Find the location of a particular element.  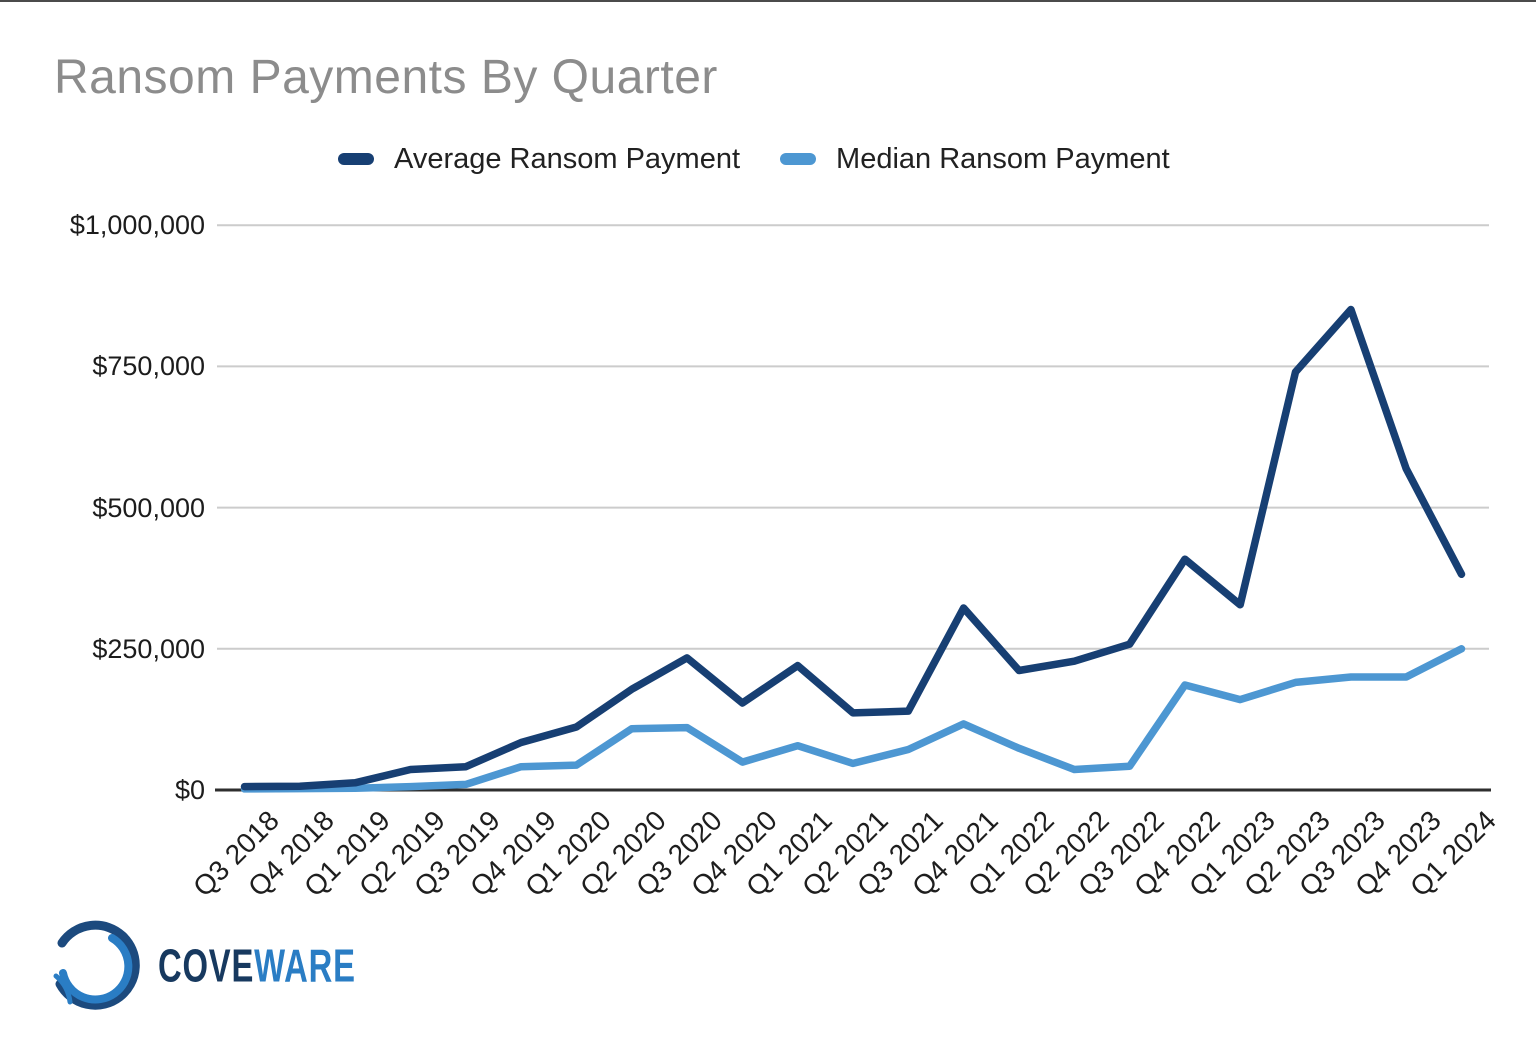

median-line is located at coordinates (853, 719).